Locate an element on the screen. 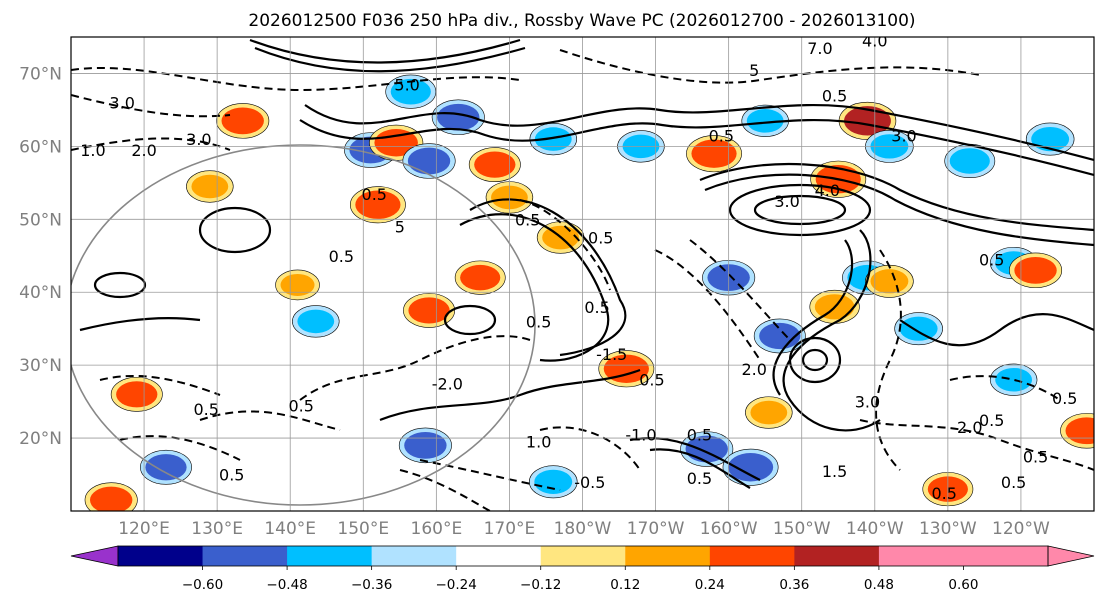 The width and height of the screenshot is (1105, 604). lat-tick-label: 40°N is located at coordinates (40, 293).